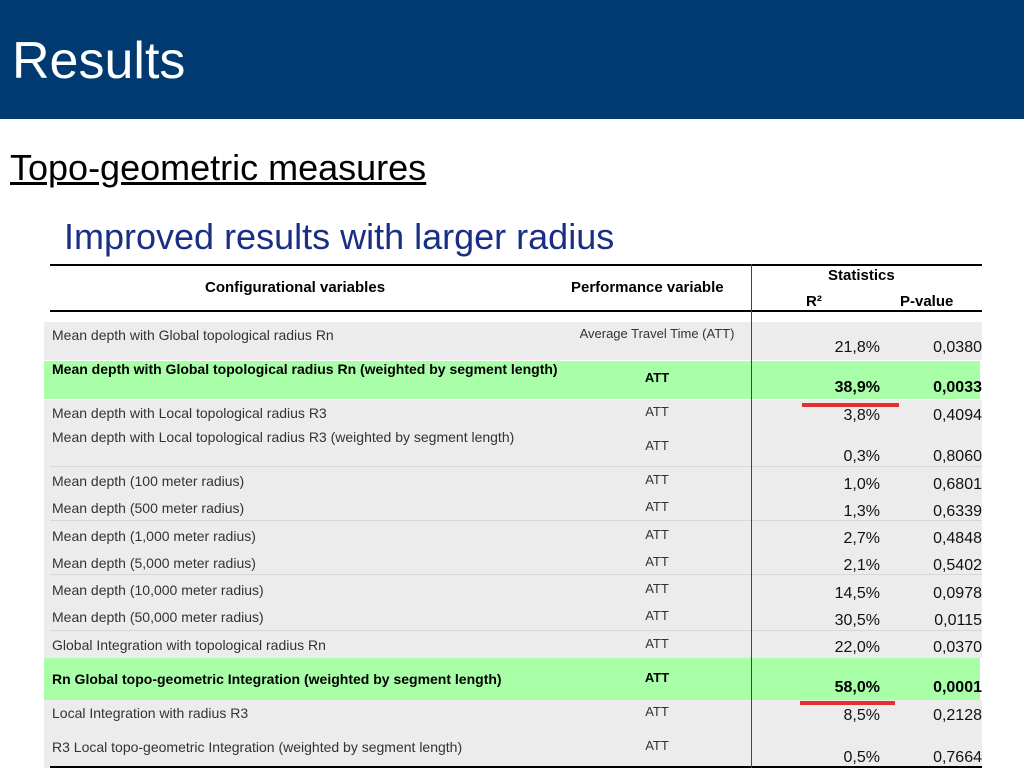 Image resolution: width=1024 pixels, height=768 pixels. What do you see at coordinates (857, 347) in the screenshot?
I see `row-r2: 21,8%` at bounding box center [857, 347].